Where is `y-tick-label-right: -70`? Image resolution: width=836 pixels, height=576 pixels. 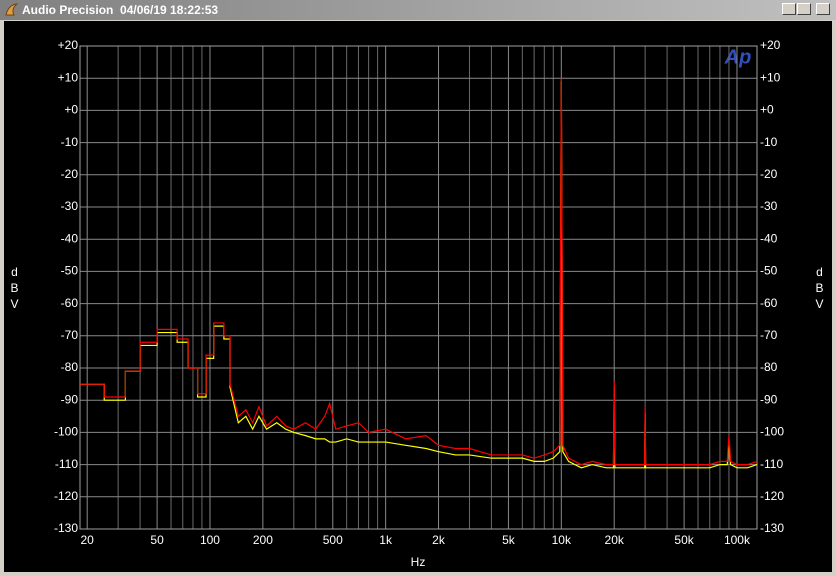 y-tick-label-right: -70 is located at coordinates (769, 335).